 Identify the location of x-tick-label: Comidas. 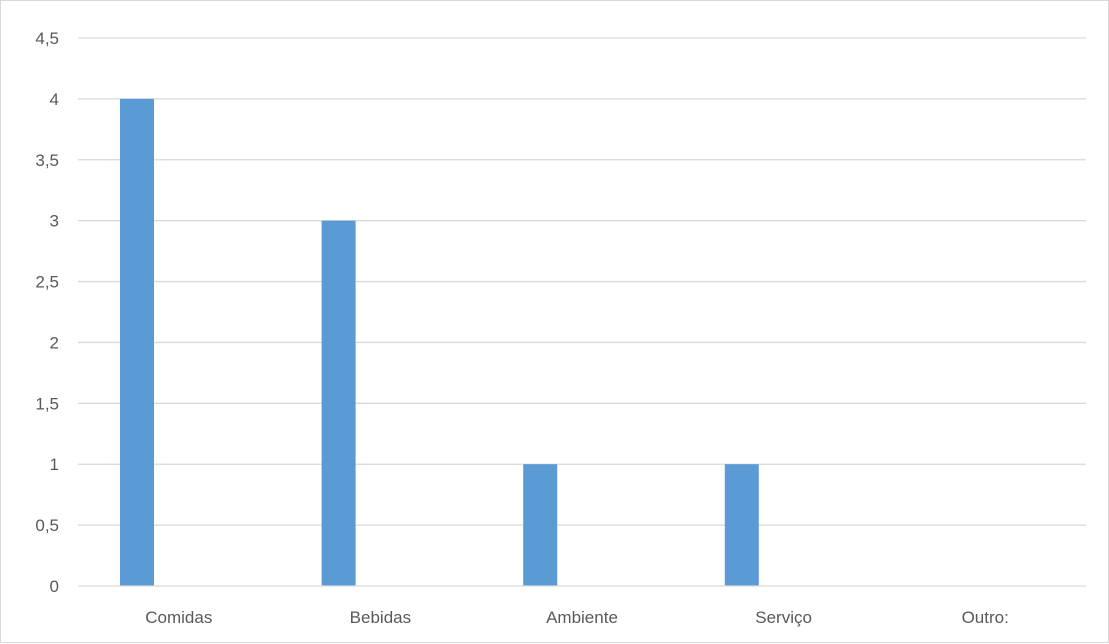
(178, 617).